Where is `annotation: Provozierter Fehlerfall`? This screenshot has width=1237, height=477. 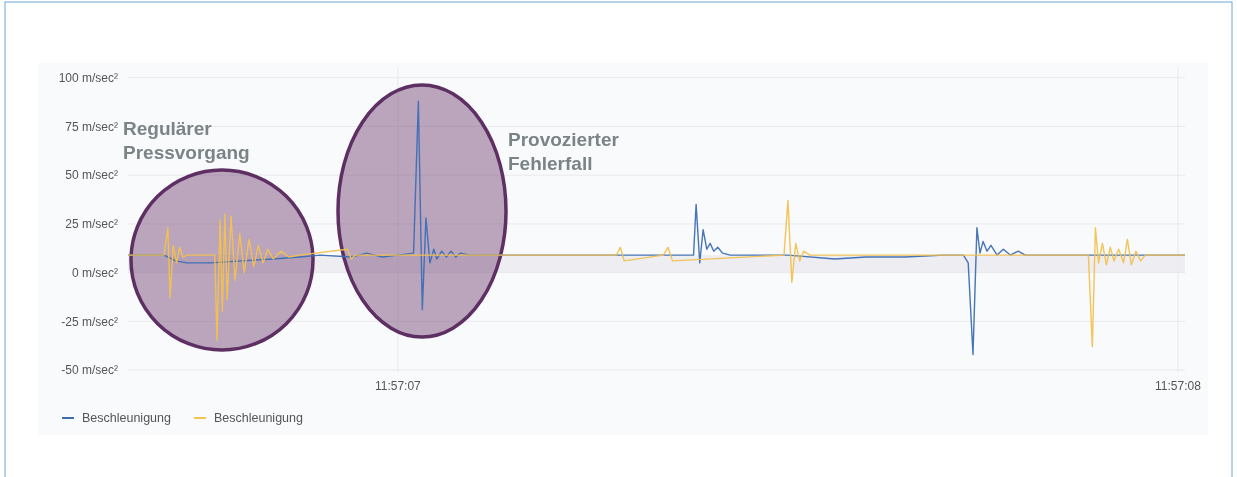 annotation: Provozierter Fehlerfall is located at coordinates (564, 151).